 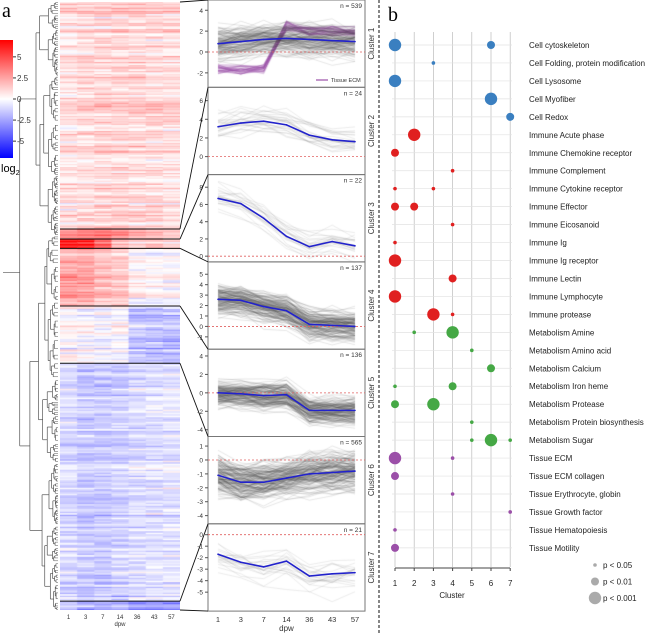 What do you see at coordinates (414, 583) in the screenshot?
I see `x-tick-label: 2` at bounding box center [414, 583].